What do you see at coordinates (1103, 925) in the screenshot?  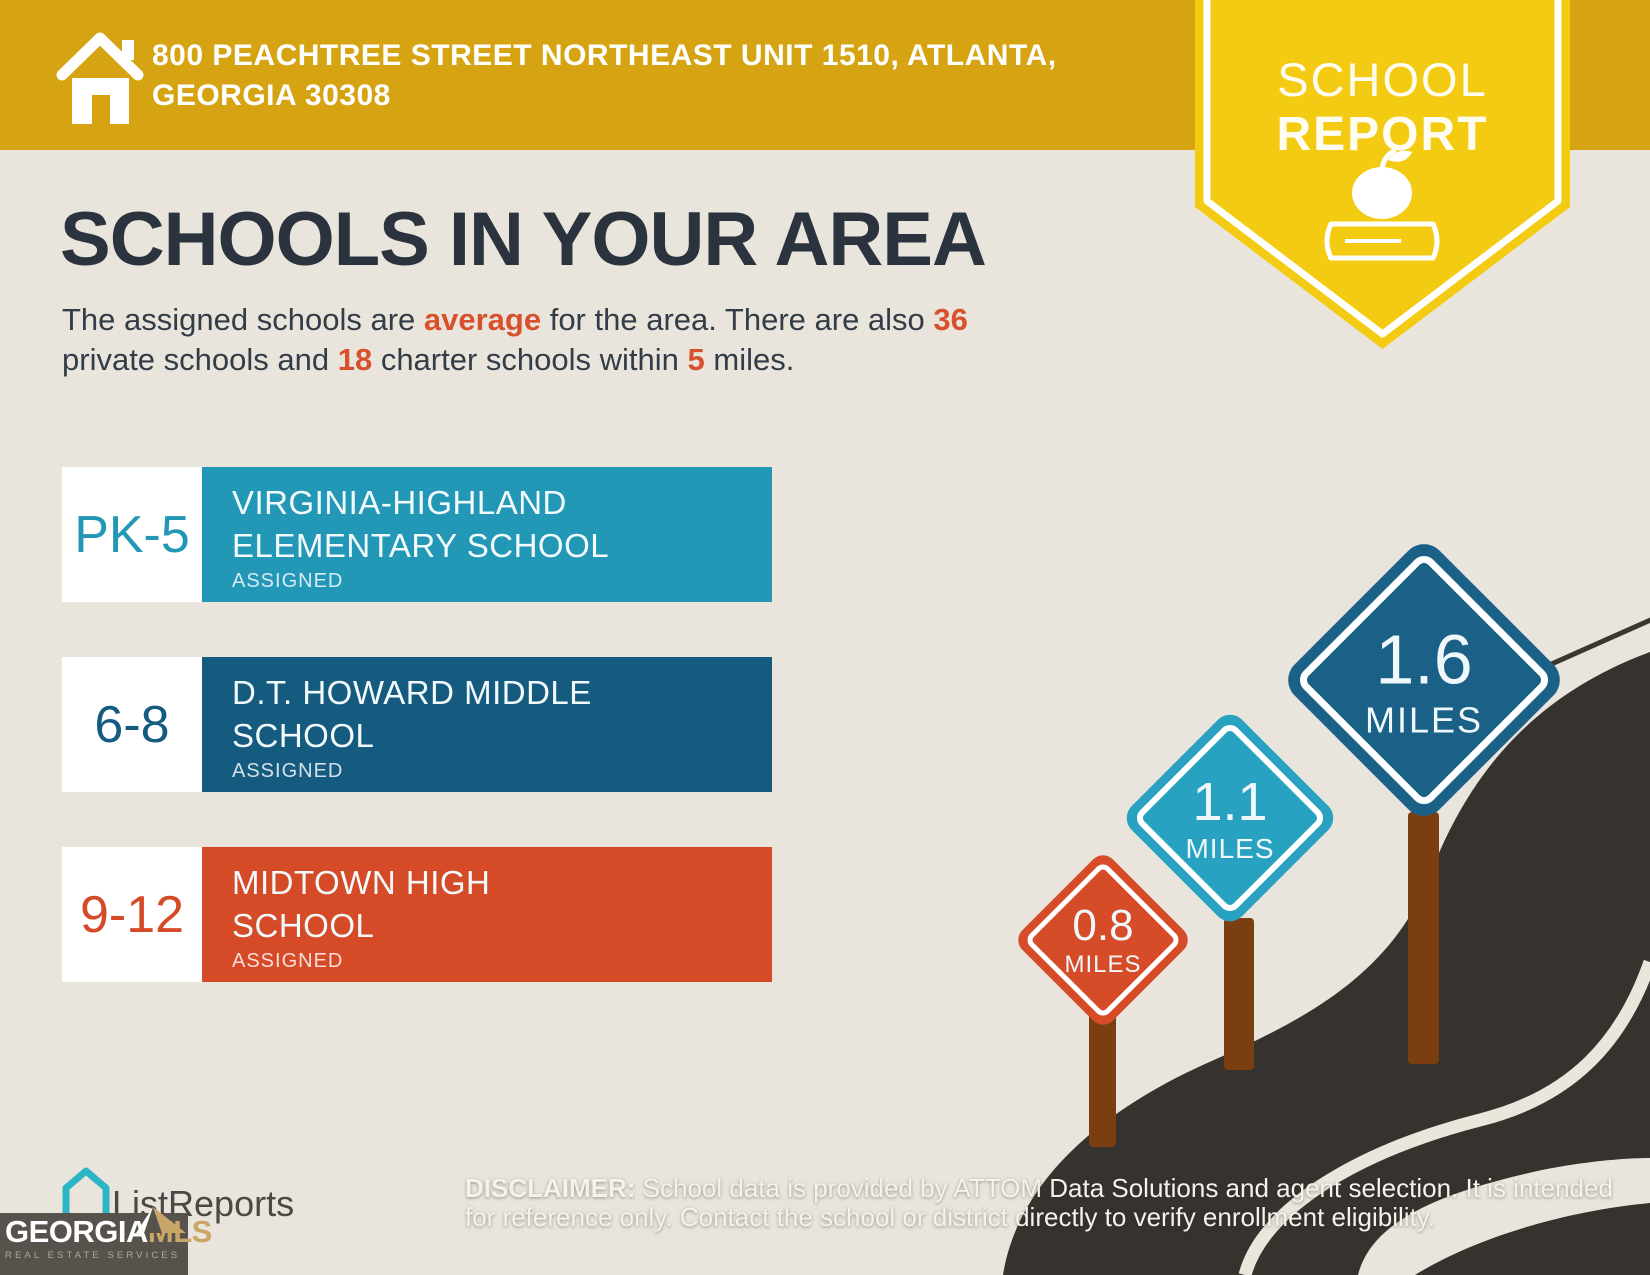 I see `sign-distance: 0.8` at bounding box center [1103, 925].